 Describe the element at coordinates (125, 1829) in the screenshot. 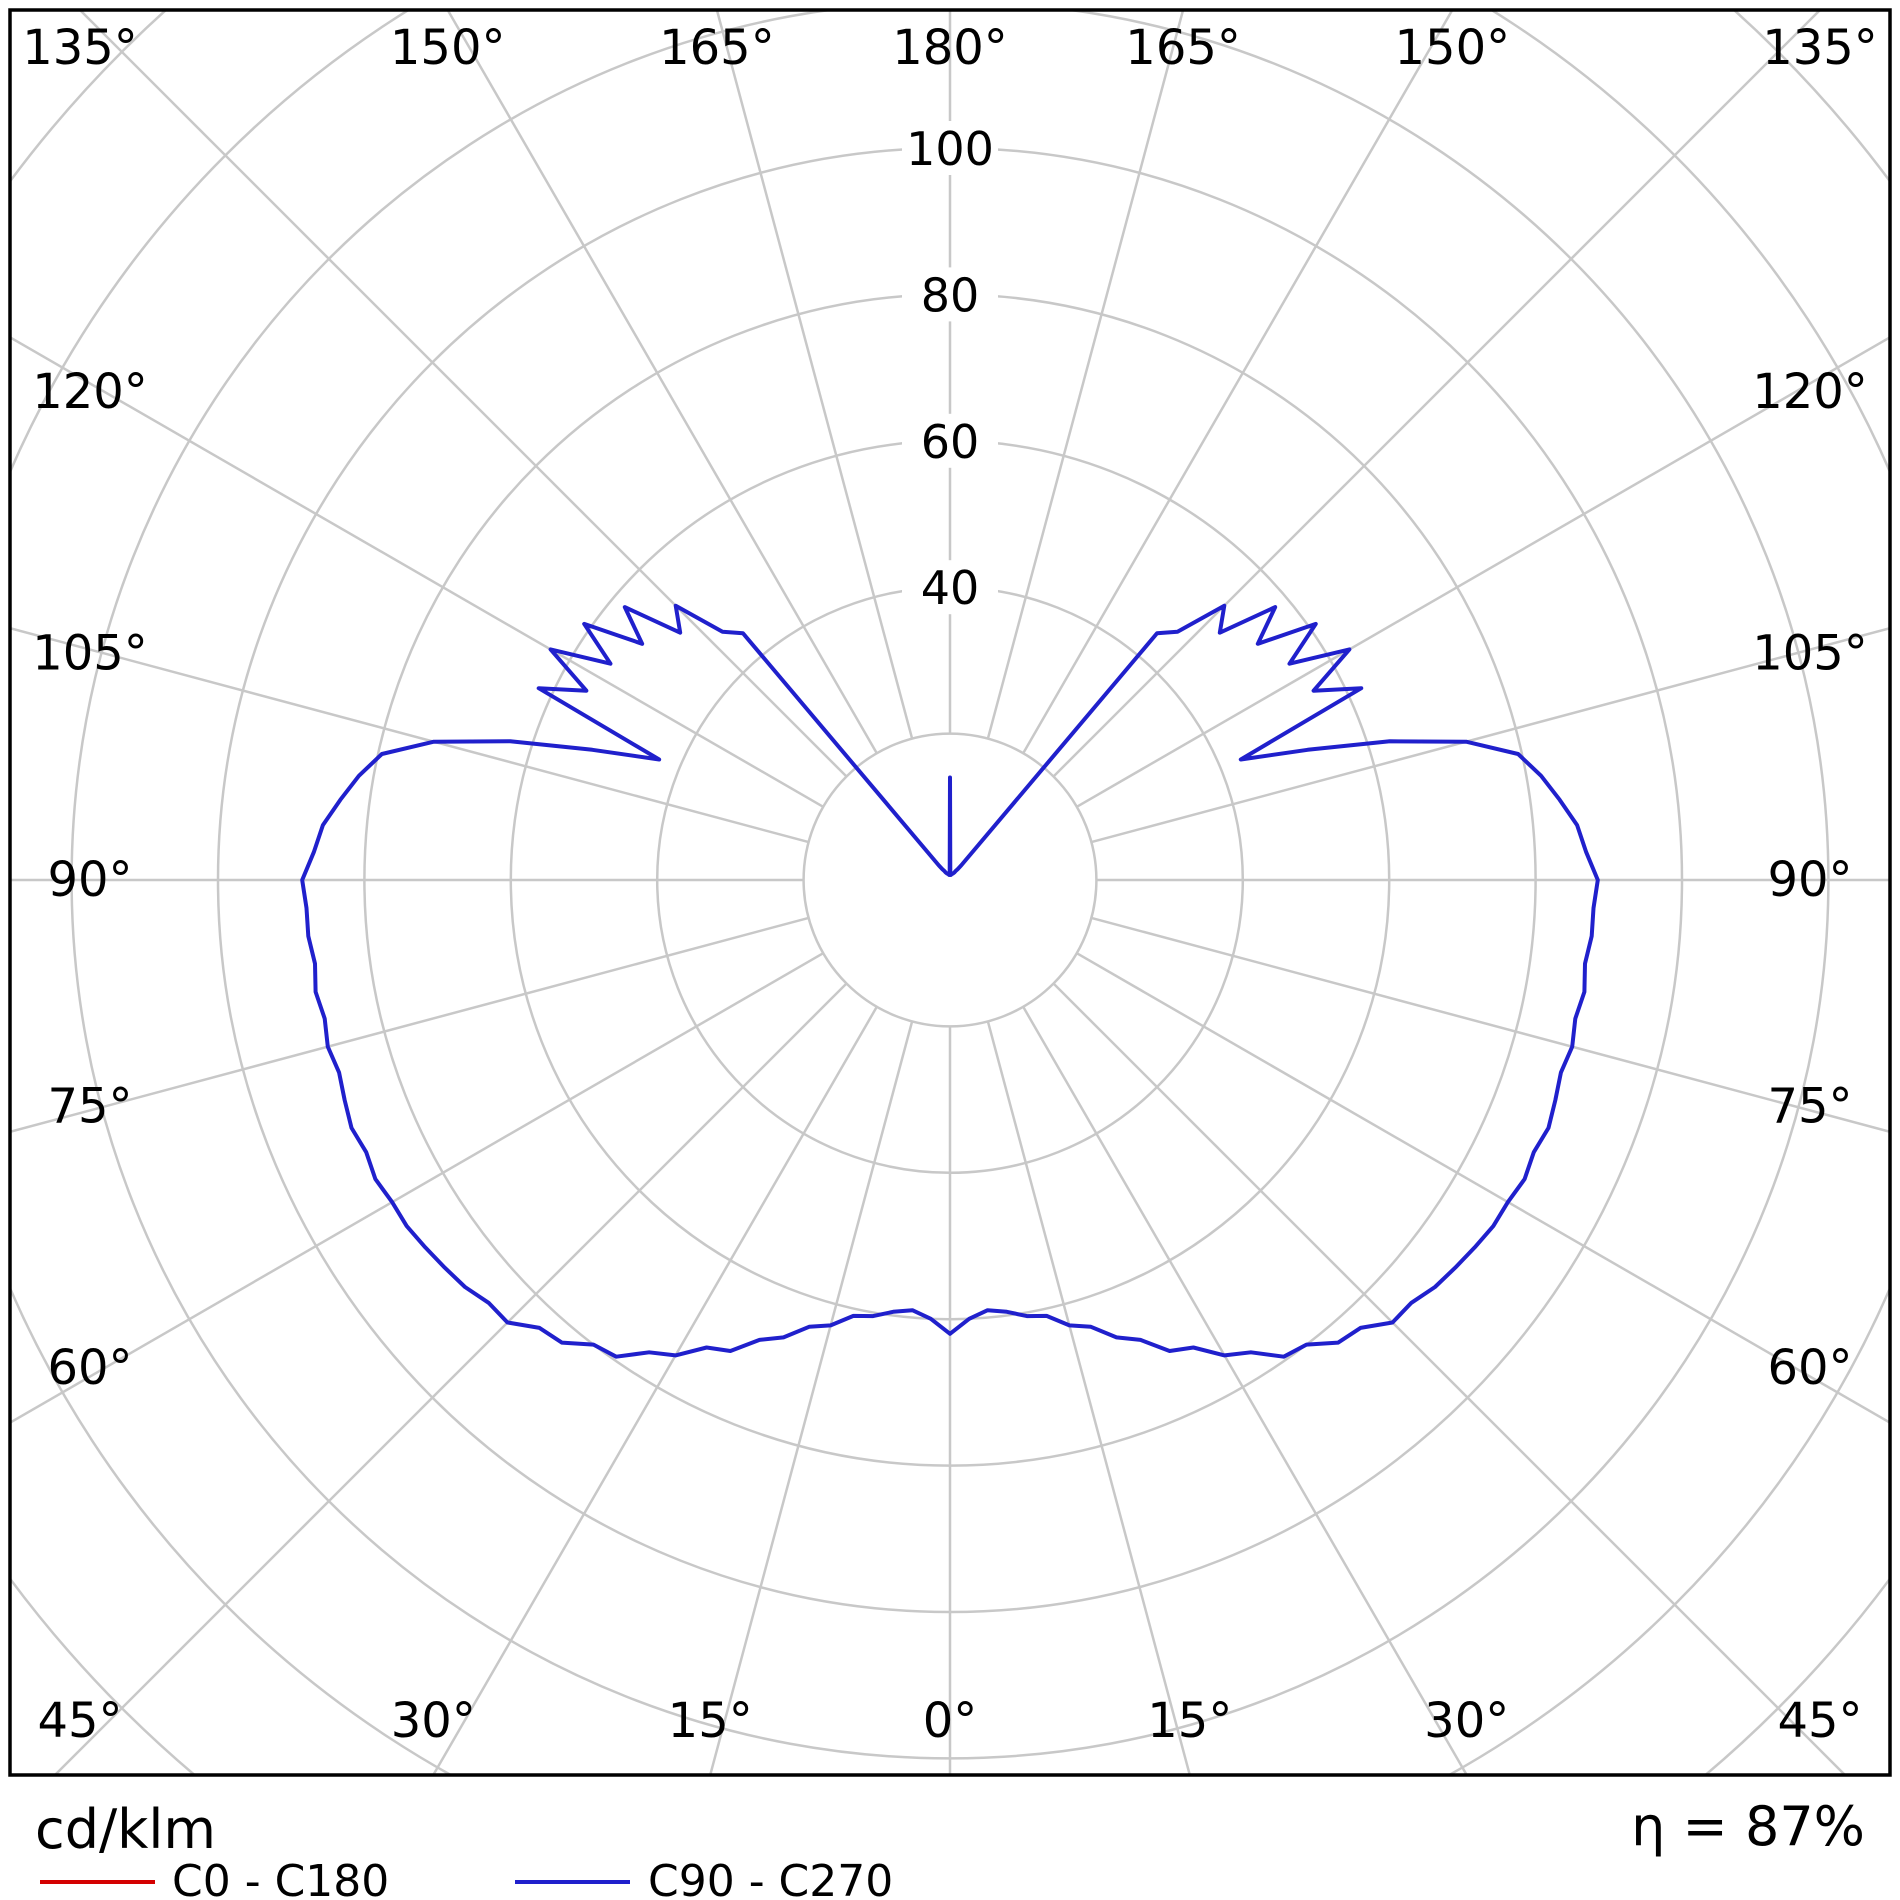

I see `unit-label: cd/klm` at that location.